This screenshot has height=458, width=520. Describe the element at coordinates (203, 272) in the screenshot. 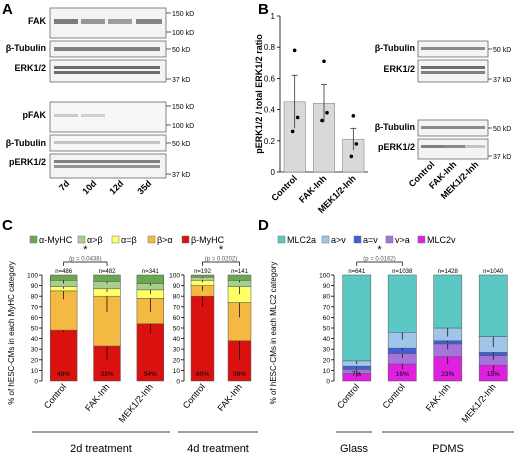

I see `c4d-n-label: n=192` at that location.